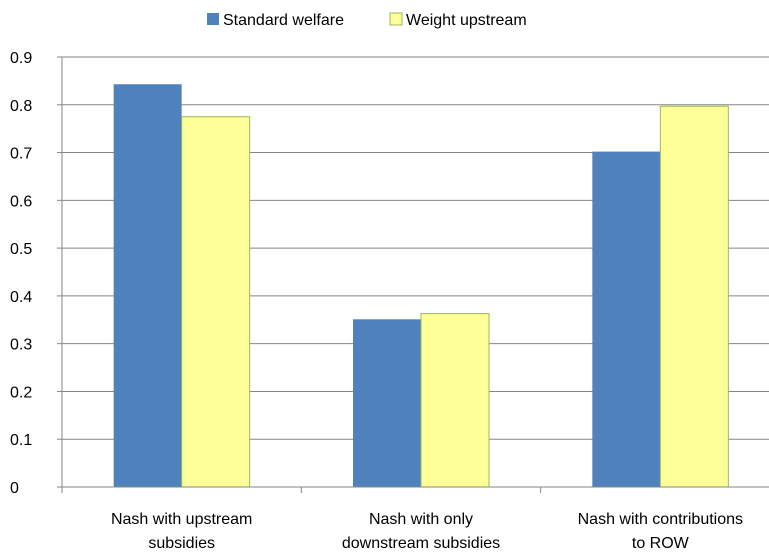 The image size is (769, 557). What do you see at coordinates (21, 106) in the screenshot?
I see `y-tick-label: 0.8` at bounding box center [21, 106].